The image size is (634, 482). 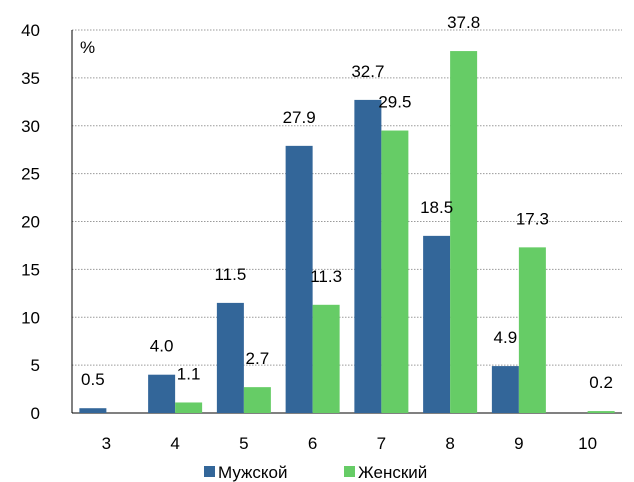 I want to click on legend: Мужской Женский, so click(x=315, y=472).